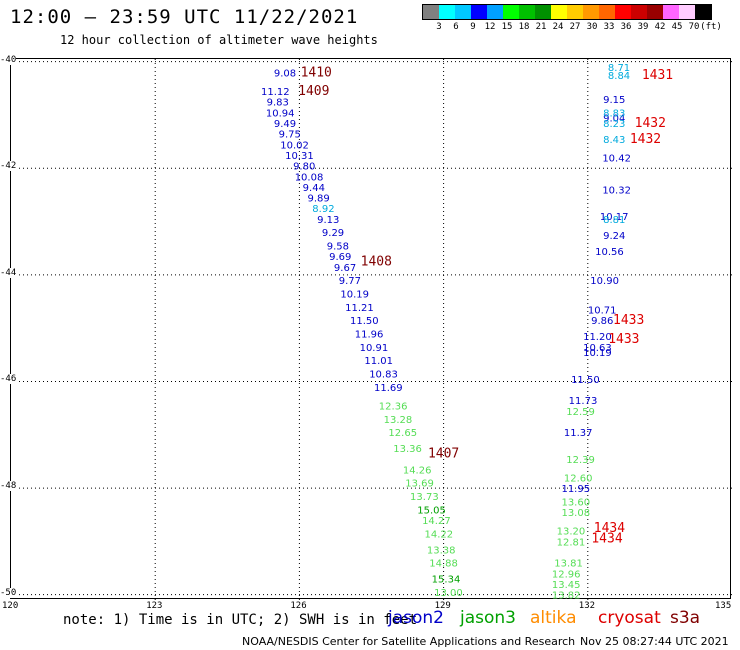 Image resolution: width=740 pixels, height=650 pixels. I want to click on longitude-label: 135, so click(723, 606).